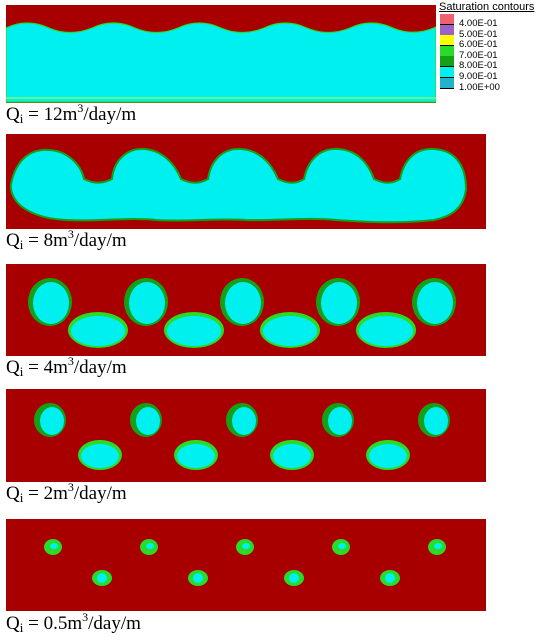 This screenshot has height=642, width=543. What do you see at coordinates (238, 185) in the screenshot?
I see `plume-merged` at bounding box center [238, 185].